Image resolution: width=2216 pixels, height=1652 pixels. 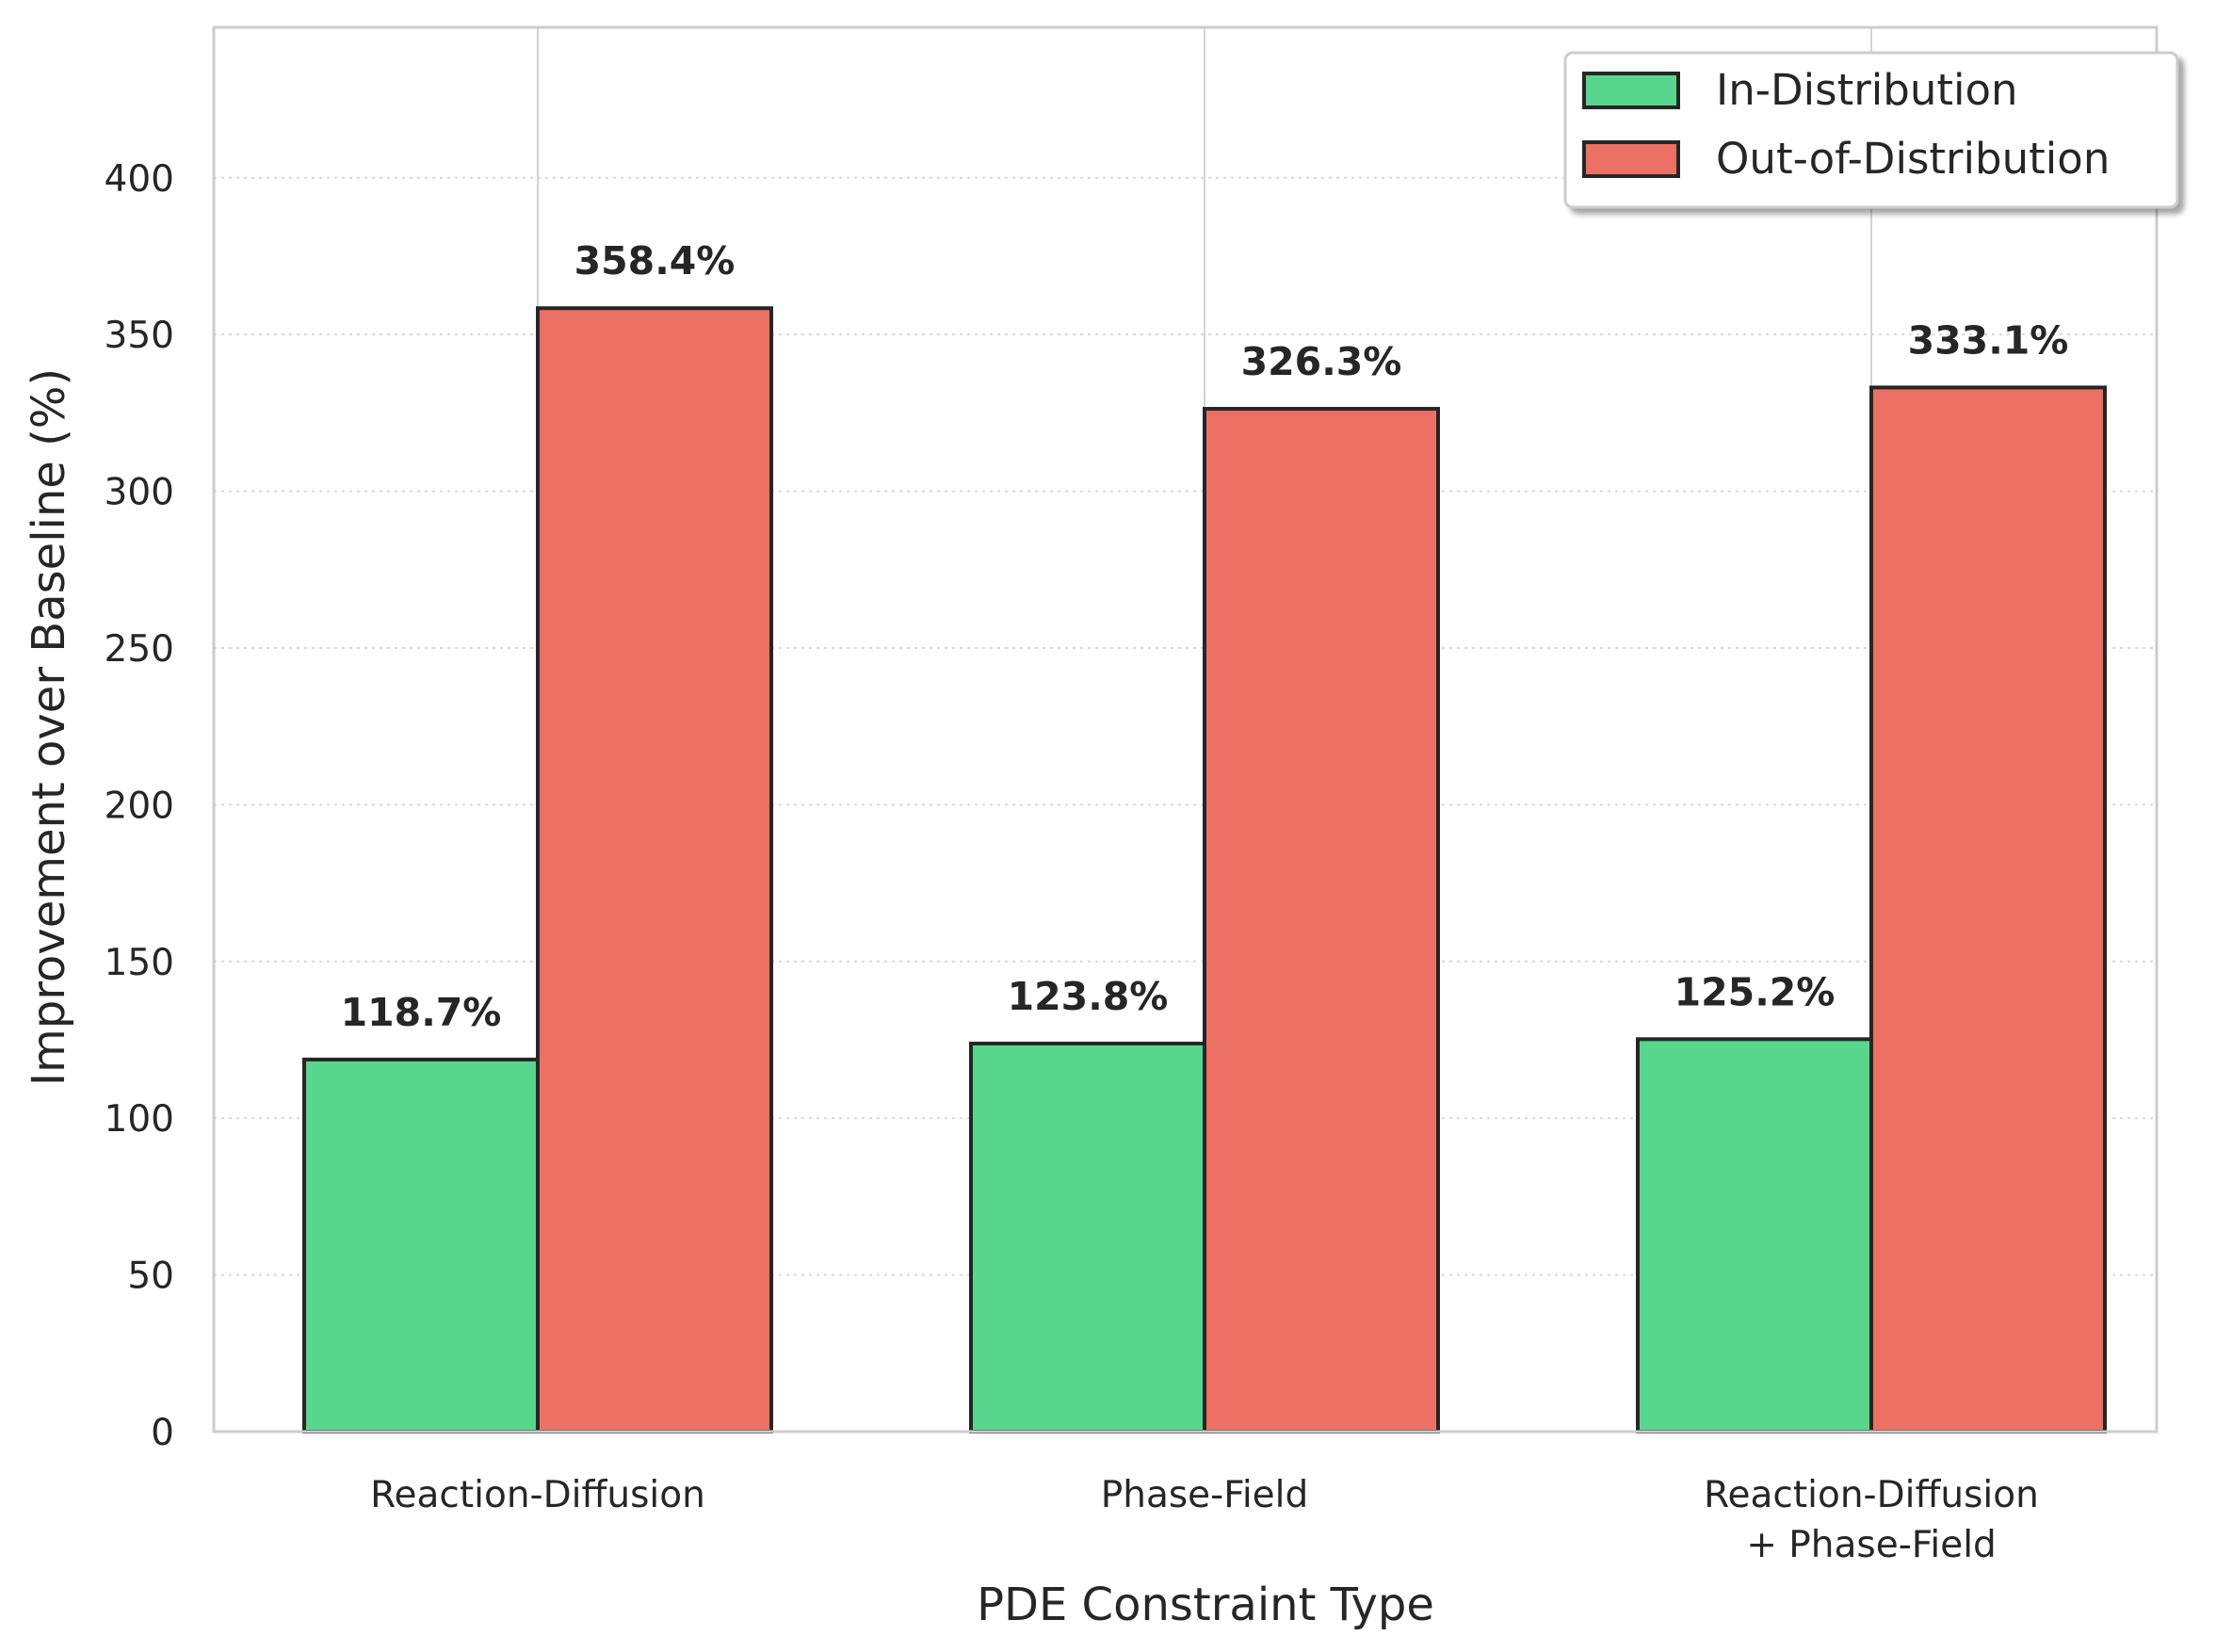 What do you see at coordinates (1088, 996) in the screenshot?
I see `data-label: 123.8%` at bounding box center [1088, 996].